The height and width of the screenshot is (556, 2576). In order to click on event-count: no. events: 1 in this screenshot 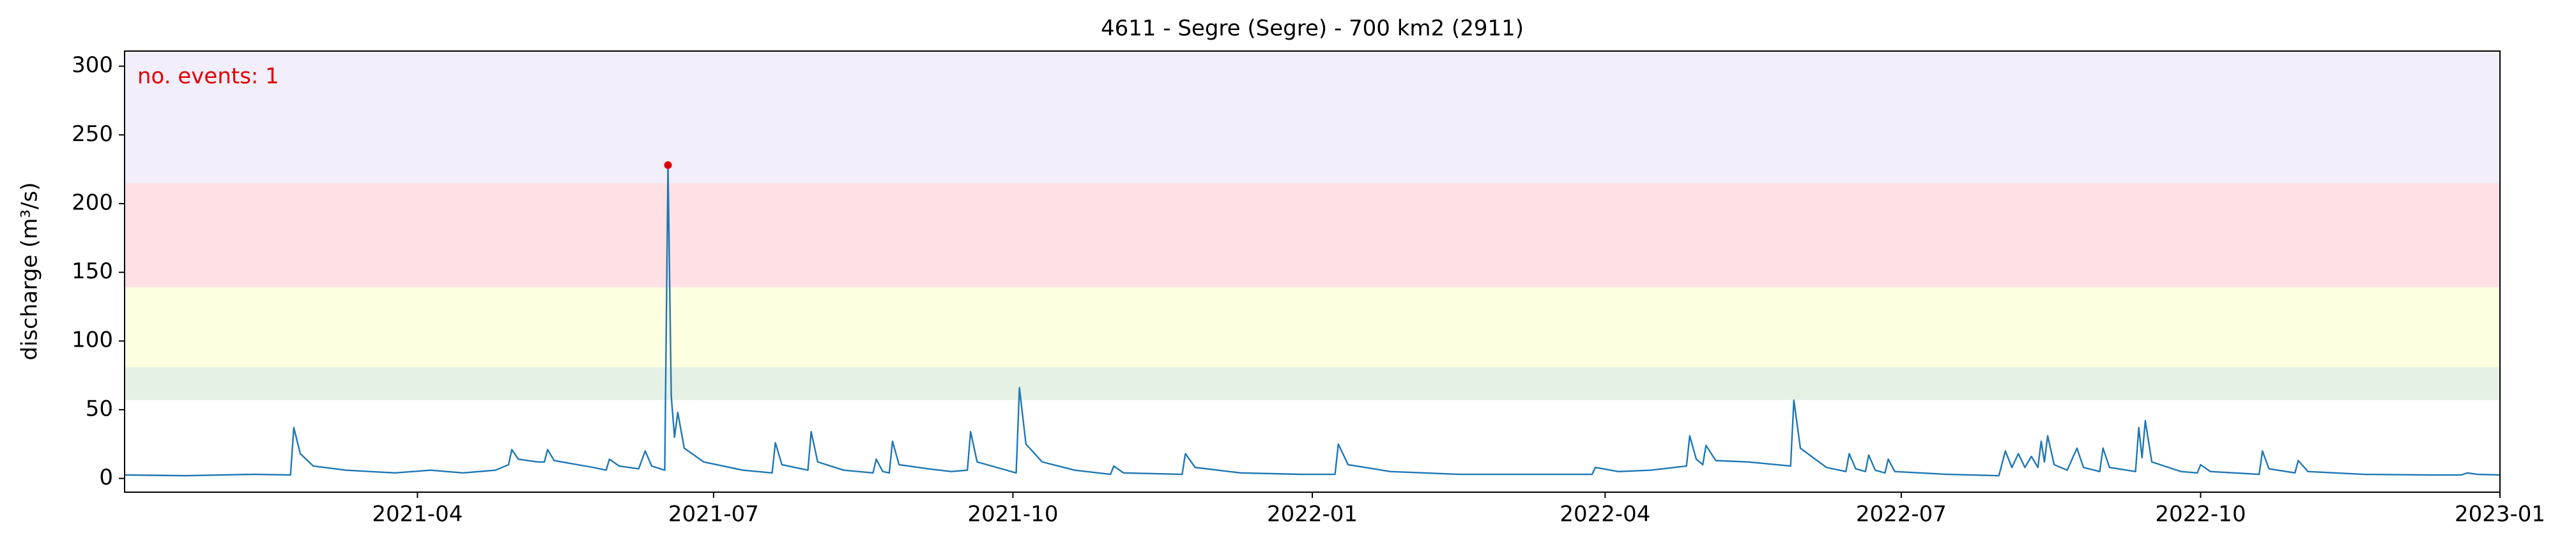, I will do `click(208, 76)`.